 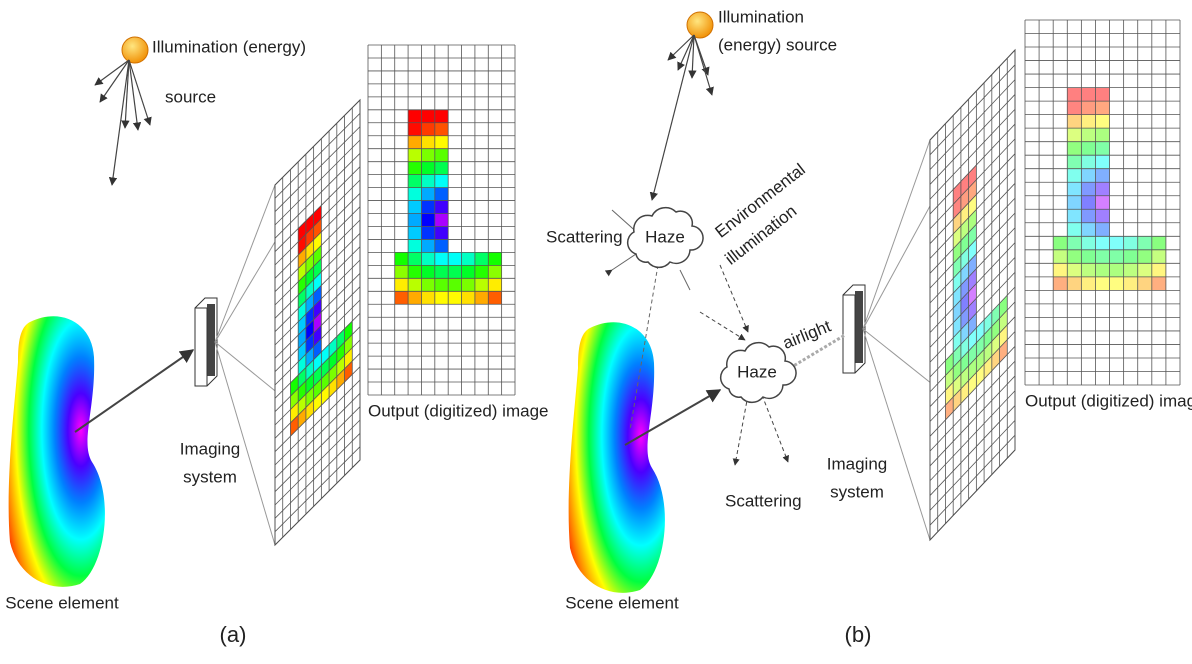 What do you see at coordinates (210, 448) in the screenshot?
I see `label: Imaging` at bounding box center [210, 448].